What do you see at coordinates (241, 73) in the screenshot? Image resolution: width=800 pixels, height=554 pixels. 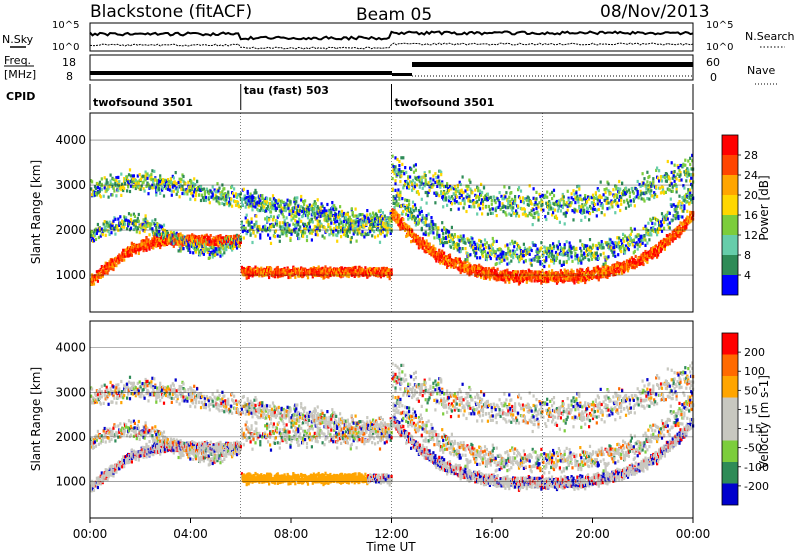 I see `freq-bar-early` at bounding box center [241, 73].